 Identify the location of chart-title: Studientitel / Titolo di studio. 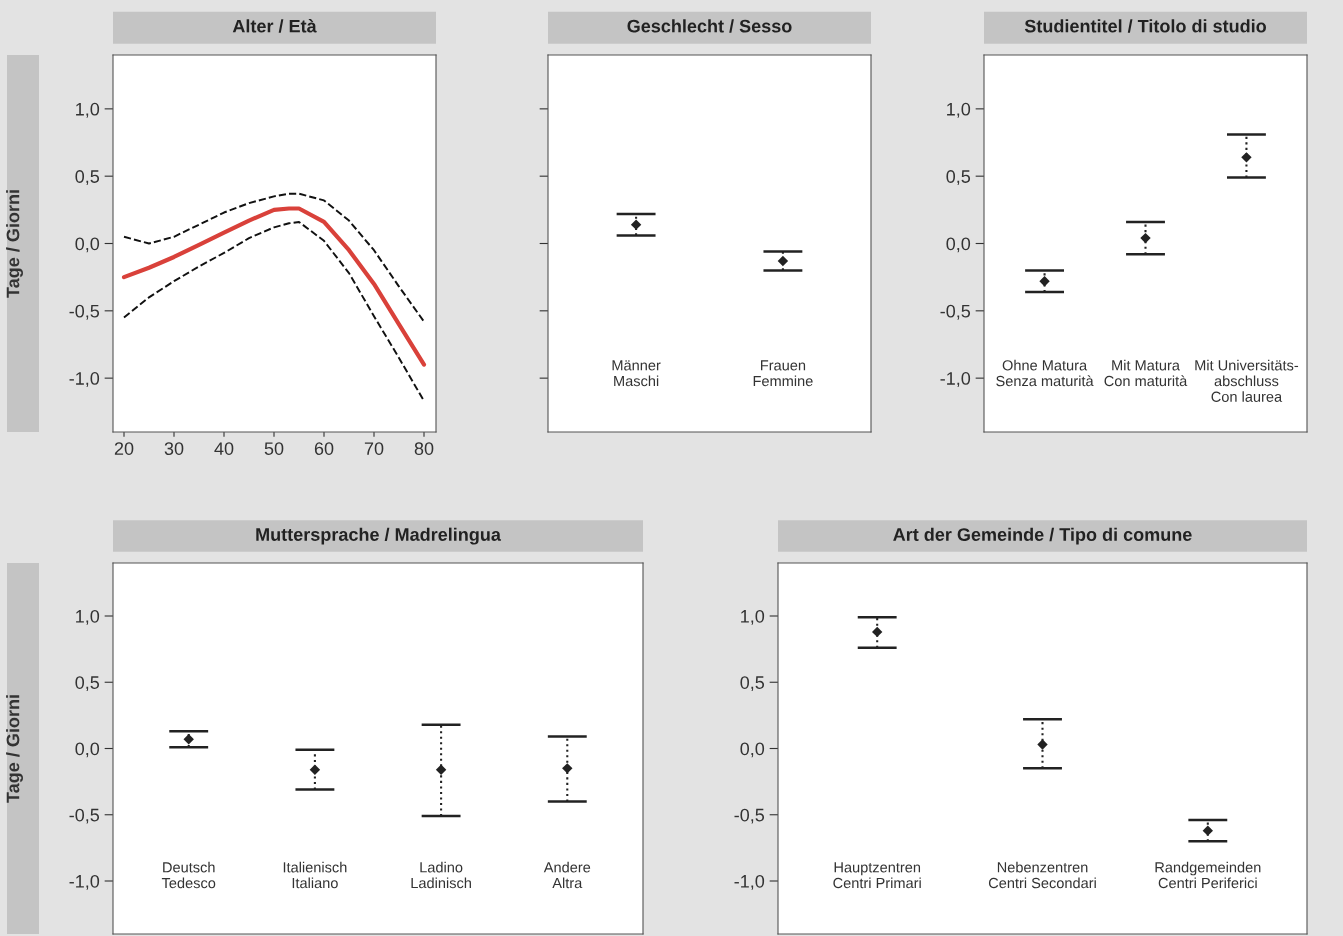
(1145, 26).